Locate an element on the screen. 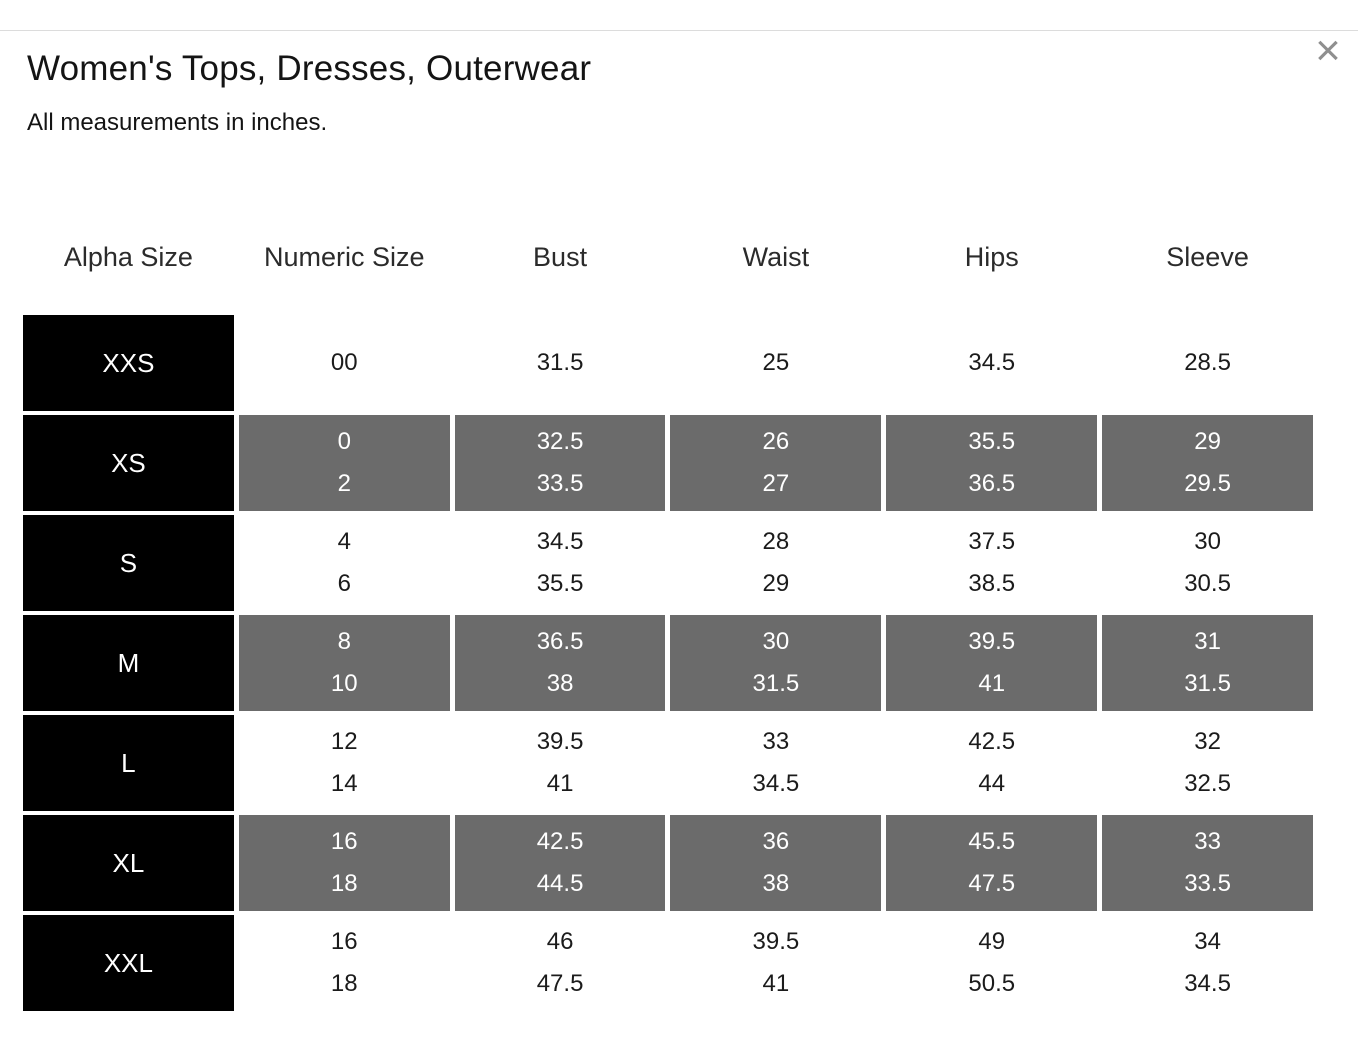  measurement-value: 32.5 is located at coordinates (560, 441).